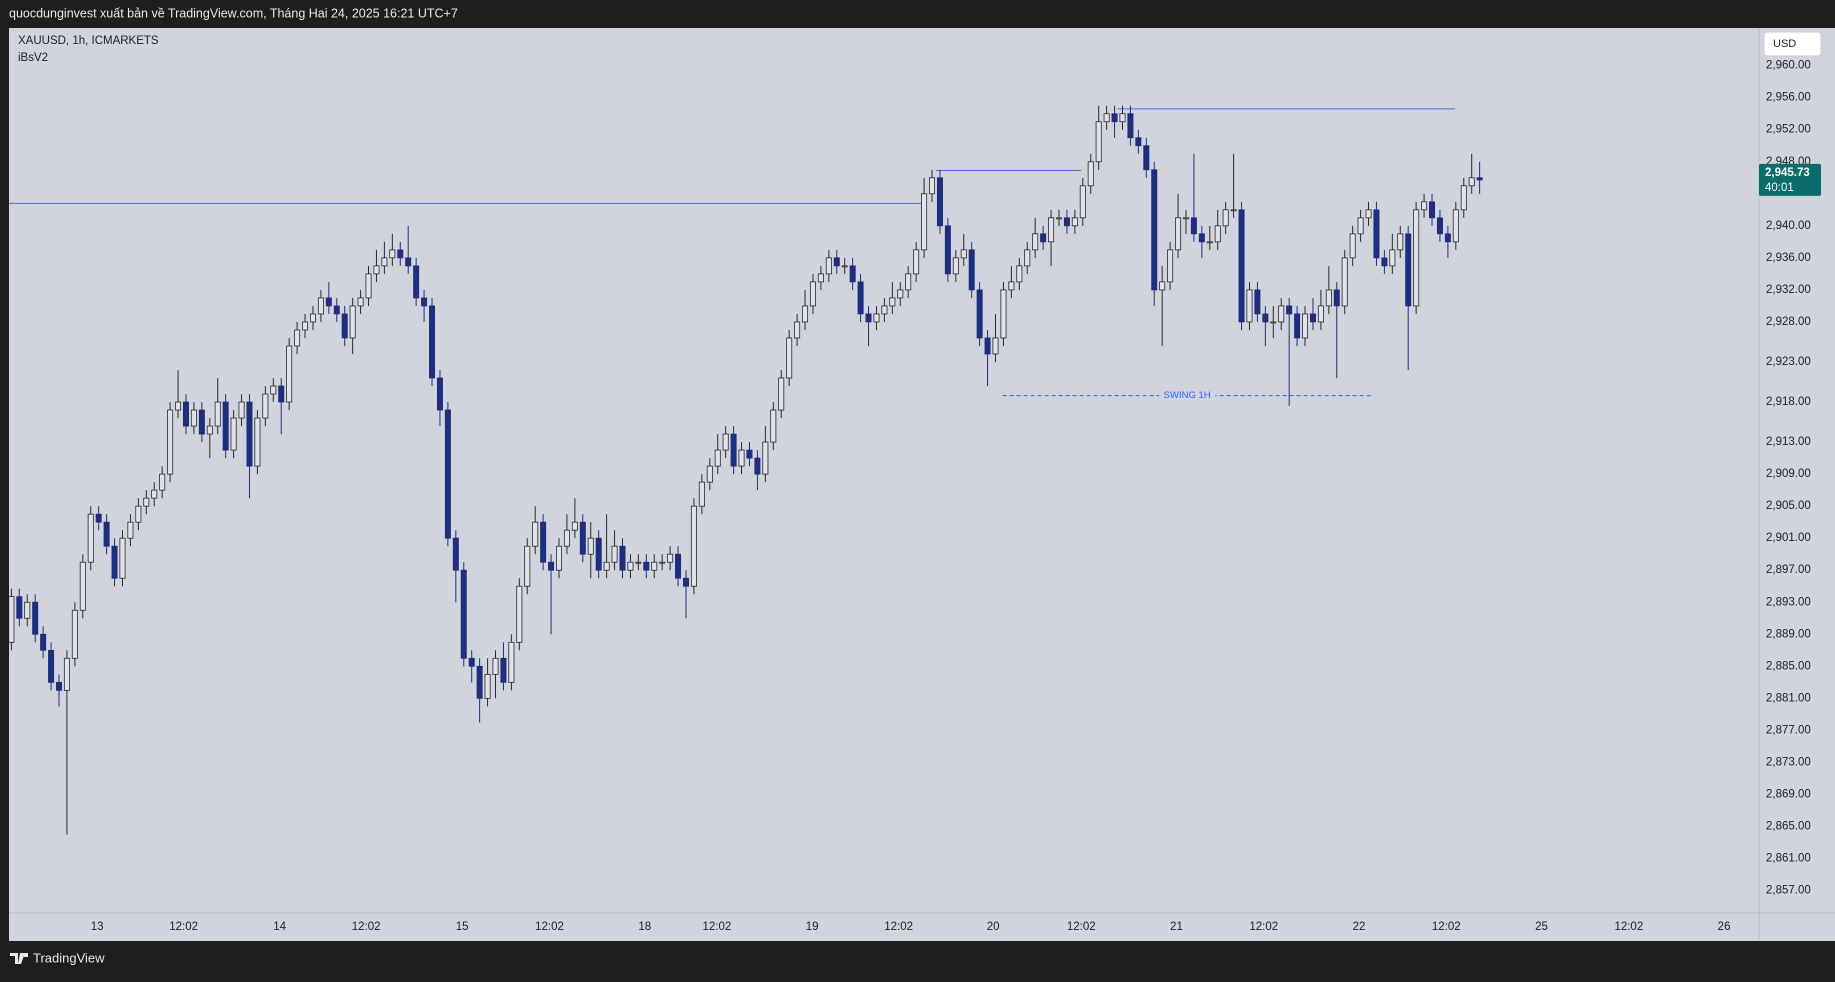  I want to click on currency-button, so click(1792, 44).